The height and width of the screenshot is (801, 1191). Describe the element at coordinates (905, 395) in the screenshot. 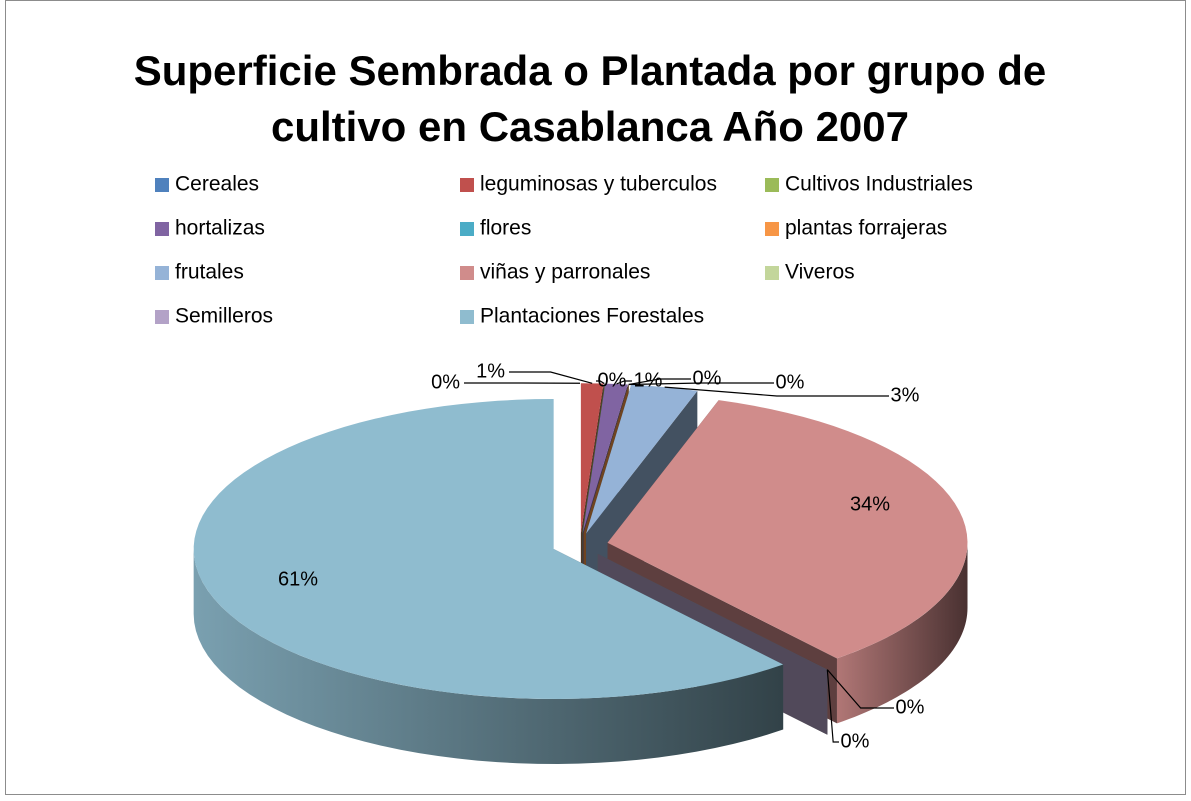

I see `data-label: 3%` at that location.